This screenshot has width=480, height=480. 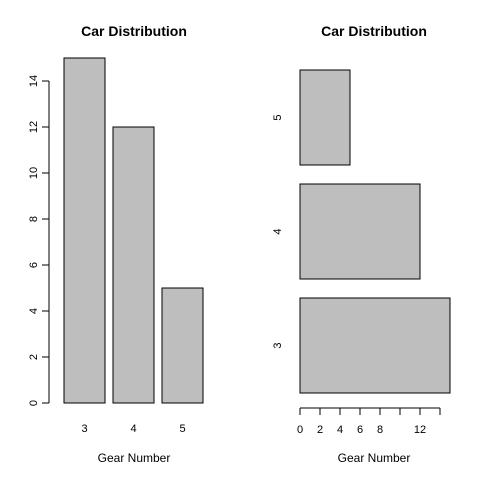 What do you see at coordinates (34, 81) in the screenshot?
I see `tick-label: 14` at bounding box center [34, 81].